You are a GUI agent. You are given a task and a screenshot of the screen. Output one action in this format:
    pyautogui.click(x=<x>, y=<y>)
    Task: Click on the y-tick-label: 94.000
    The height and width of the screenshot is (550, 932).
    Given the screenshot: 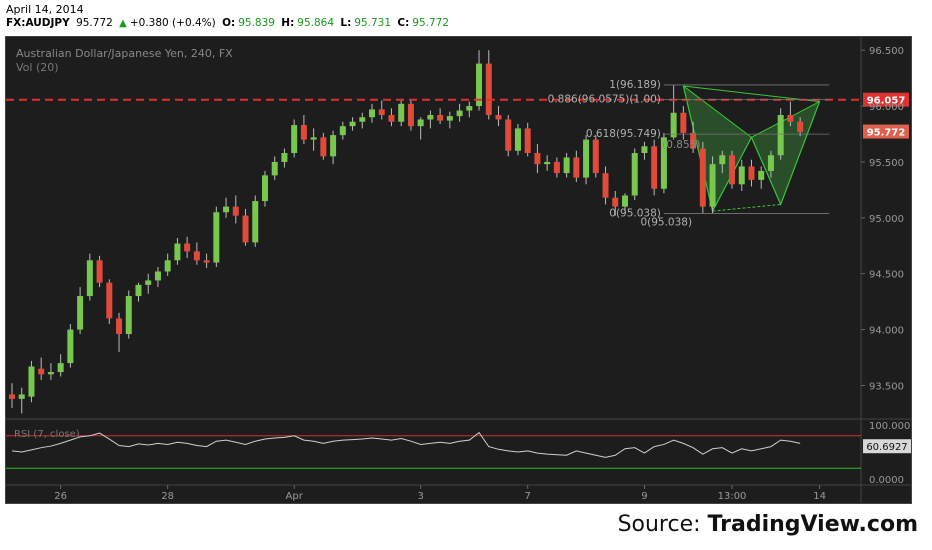 What is the action you would take?
    pyautogui.click(x=886, y=331)
    